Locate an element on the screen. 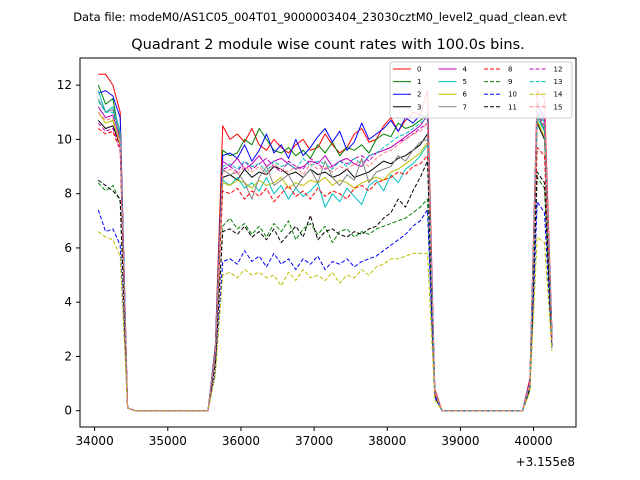  x-tick-label: 39000 is located at coordinates (460, 441).